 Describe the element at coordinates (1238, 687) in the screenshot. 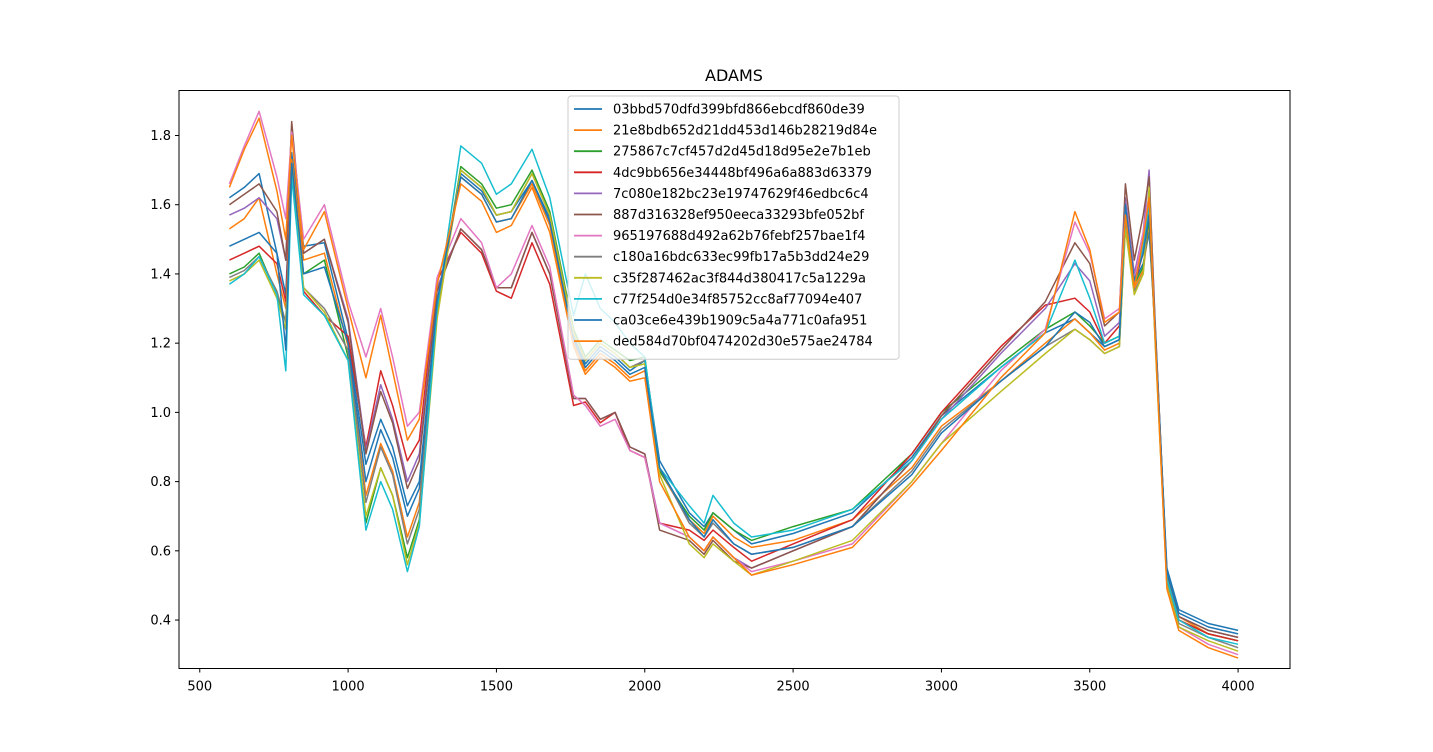

I see `x-tick-label: 4000` at that location.